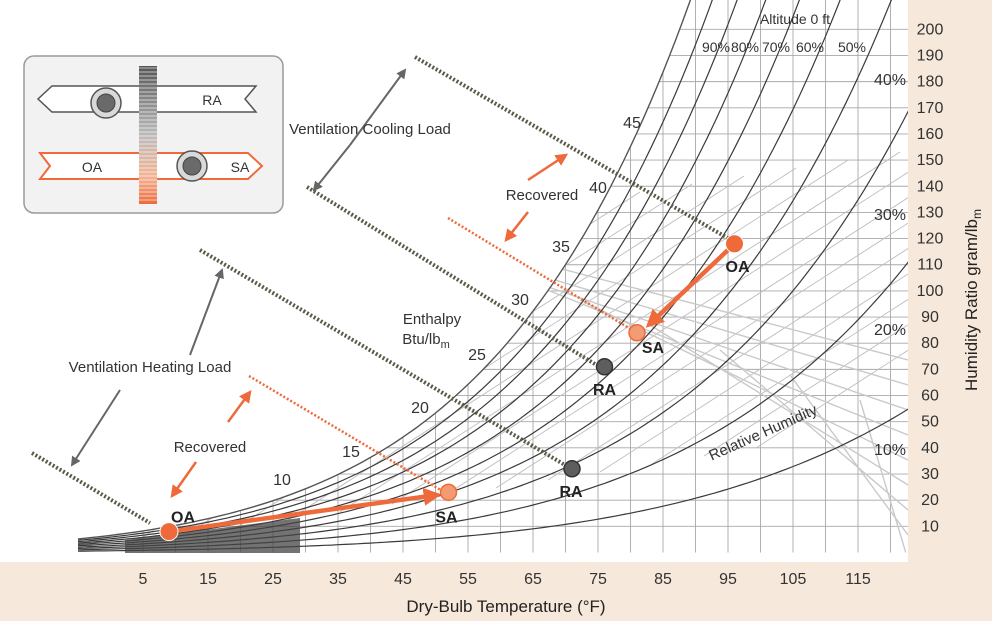 This screenshot has width=992, height=621. Describe the element at coordinates (973, 300) in the screenshot. I see `y-axis-label: Humidity Ratio gram/lbm` at that location.